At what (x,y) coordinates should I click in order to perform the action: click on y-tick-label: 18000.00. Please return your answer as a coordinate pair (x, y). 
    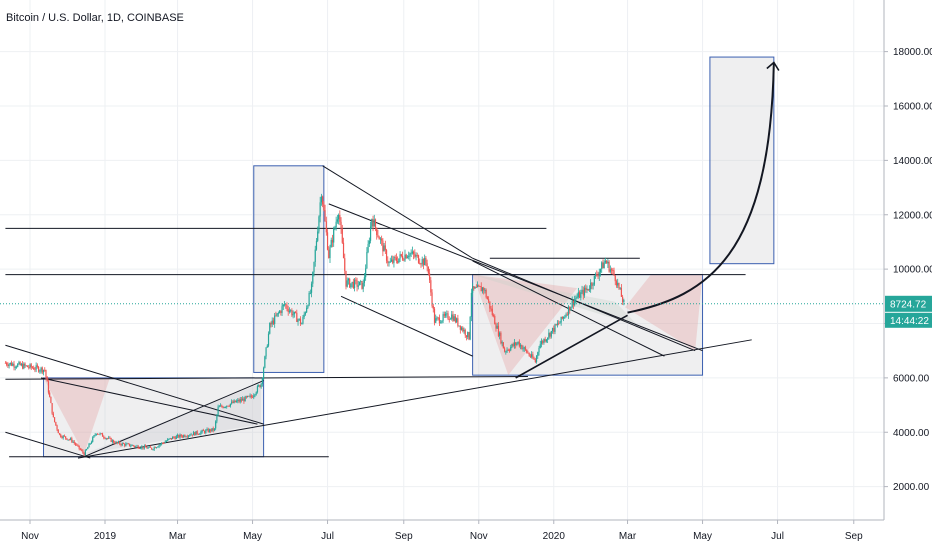
    Looking at the image, I should click on (912, 52).